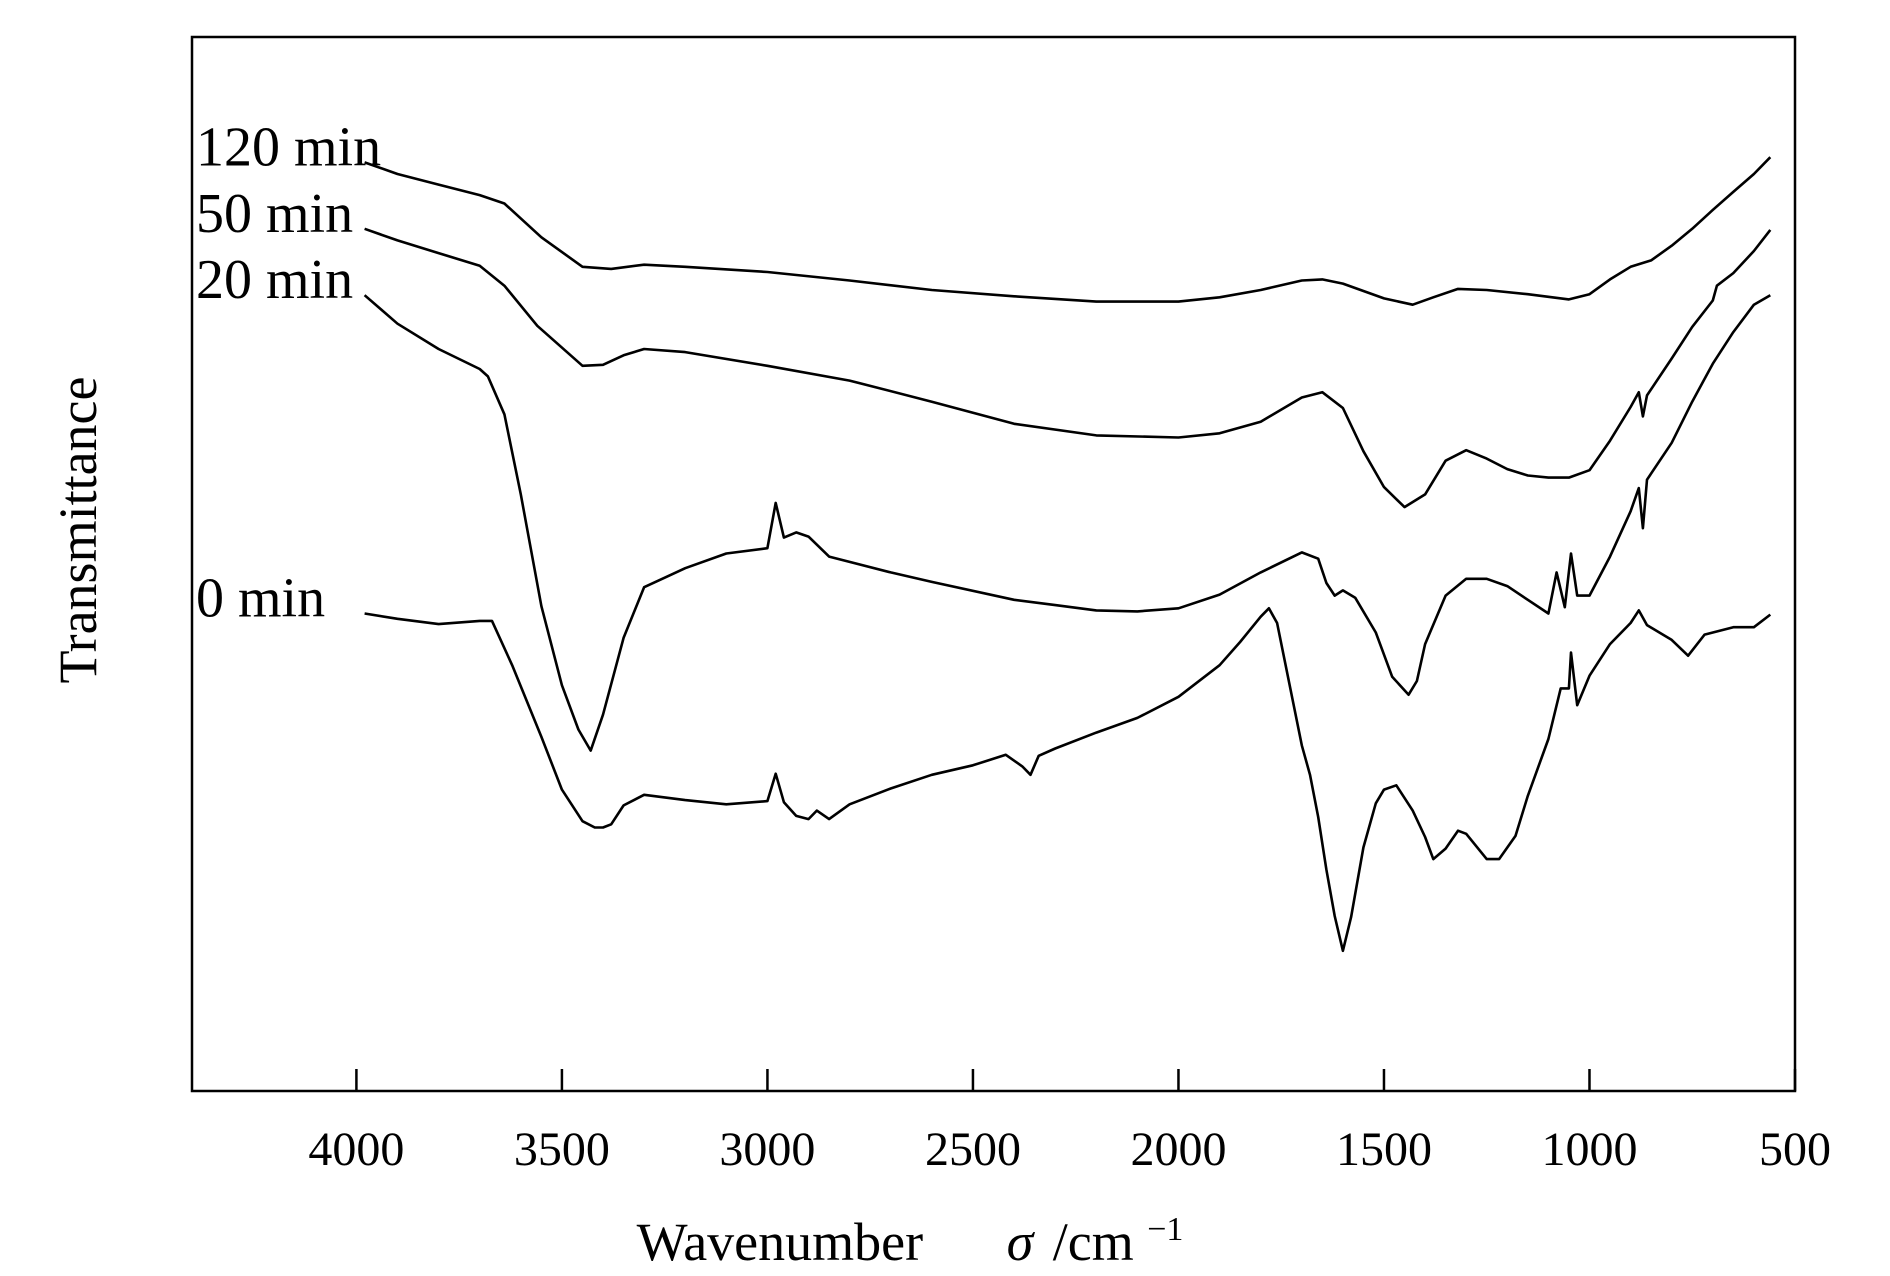  I want to click on x-tick-label: 1000, so click(1589, 1149).